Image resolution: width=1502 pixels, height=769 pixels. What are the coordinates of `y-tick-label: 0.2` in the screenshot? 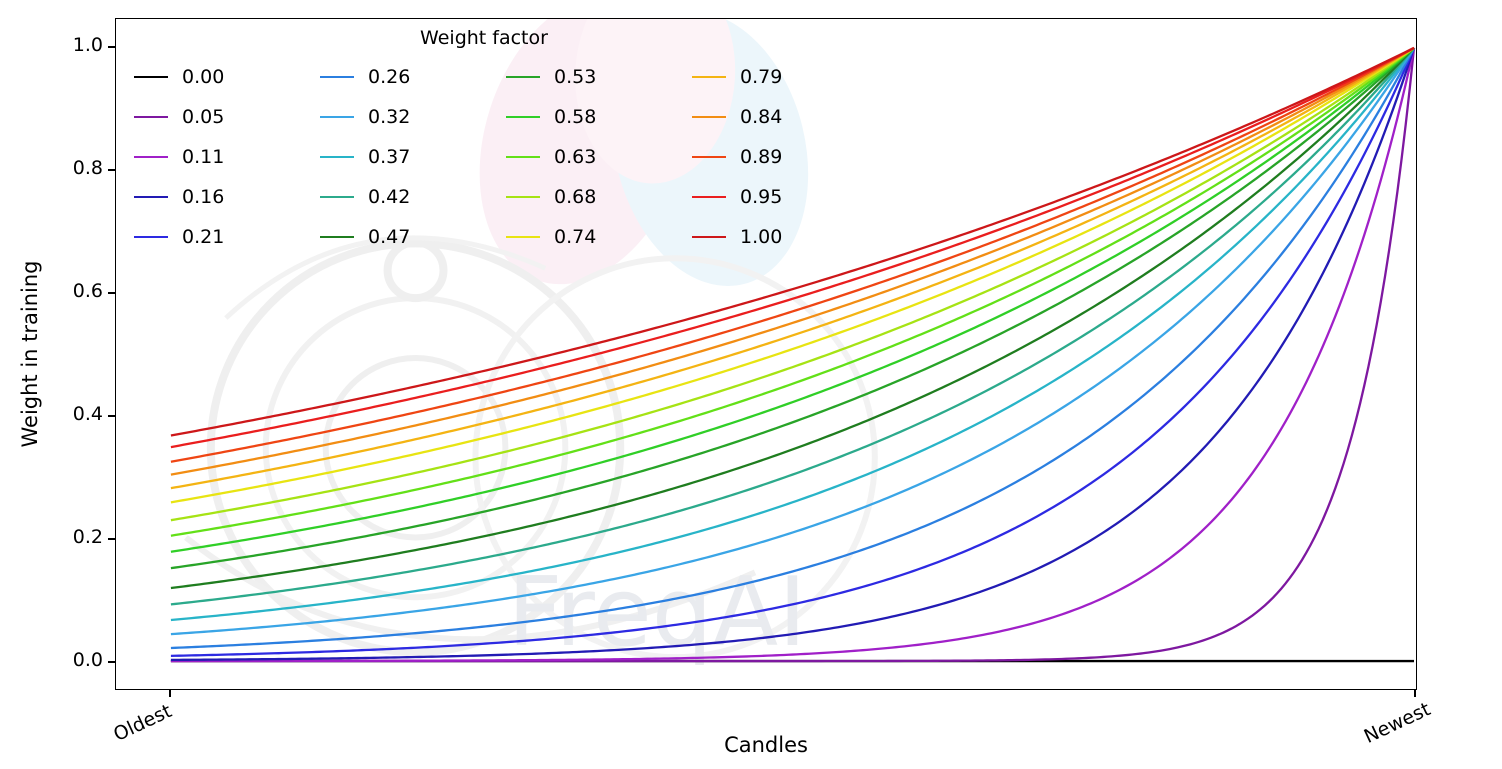 It's located at (87, 537).